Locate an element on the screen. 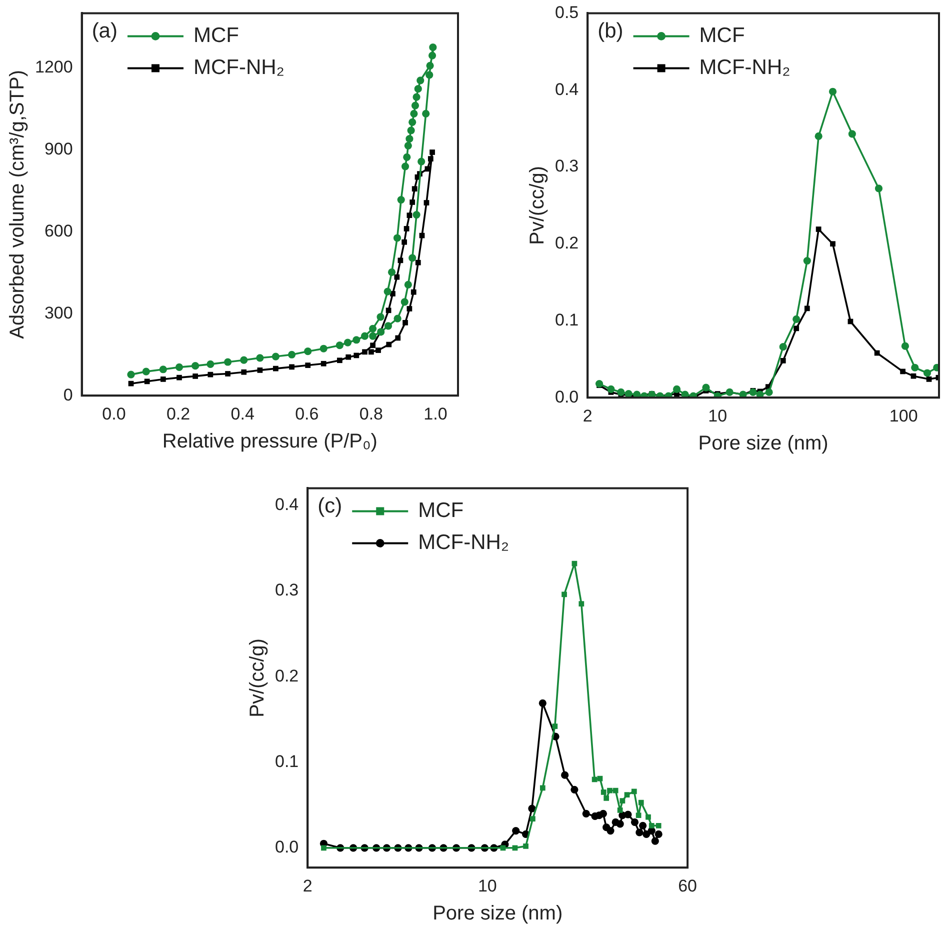 The width and height of the screenshot is (943, 932). x-tick-label: 1.0 is located at coordinates (436, 414).